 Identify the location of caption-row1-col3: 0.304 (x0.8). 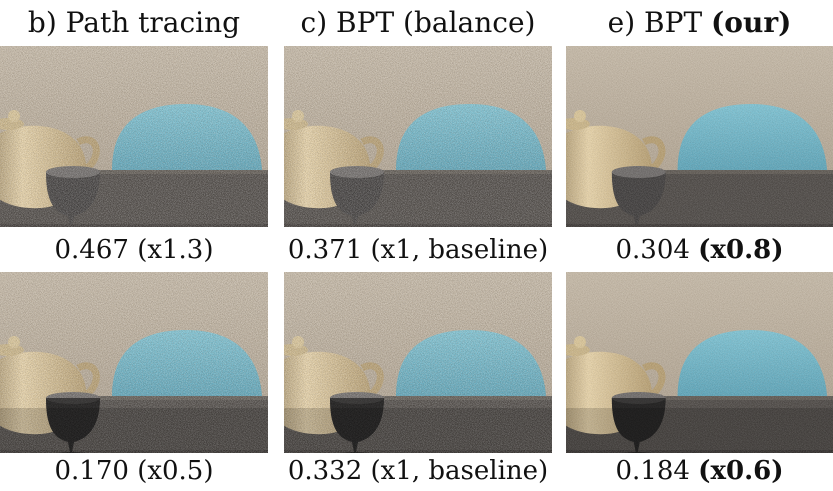
(699, 250).